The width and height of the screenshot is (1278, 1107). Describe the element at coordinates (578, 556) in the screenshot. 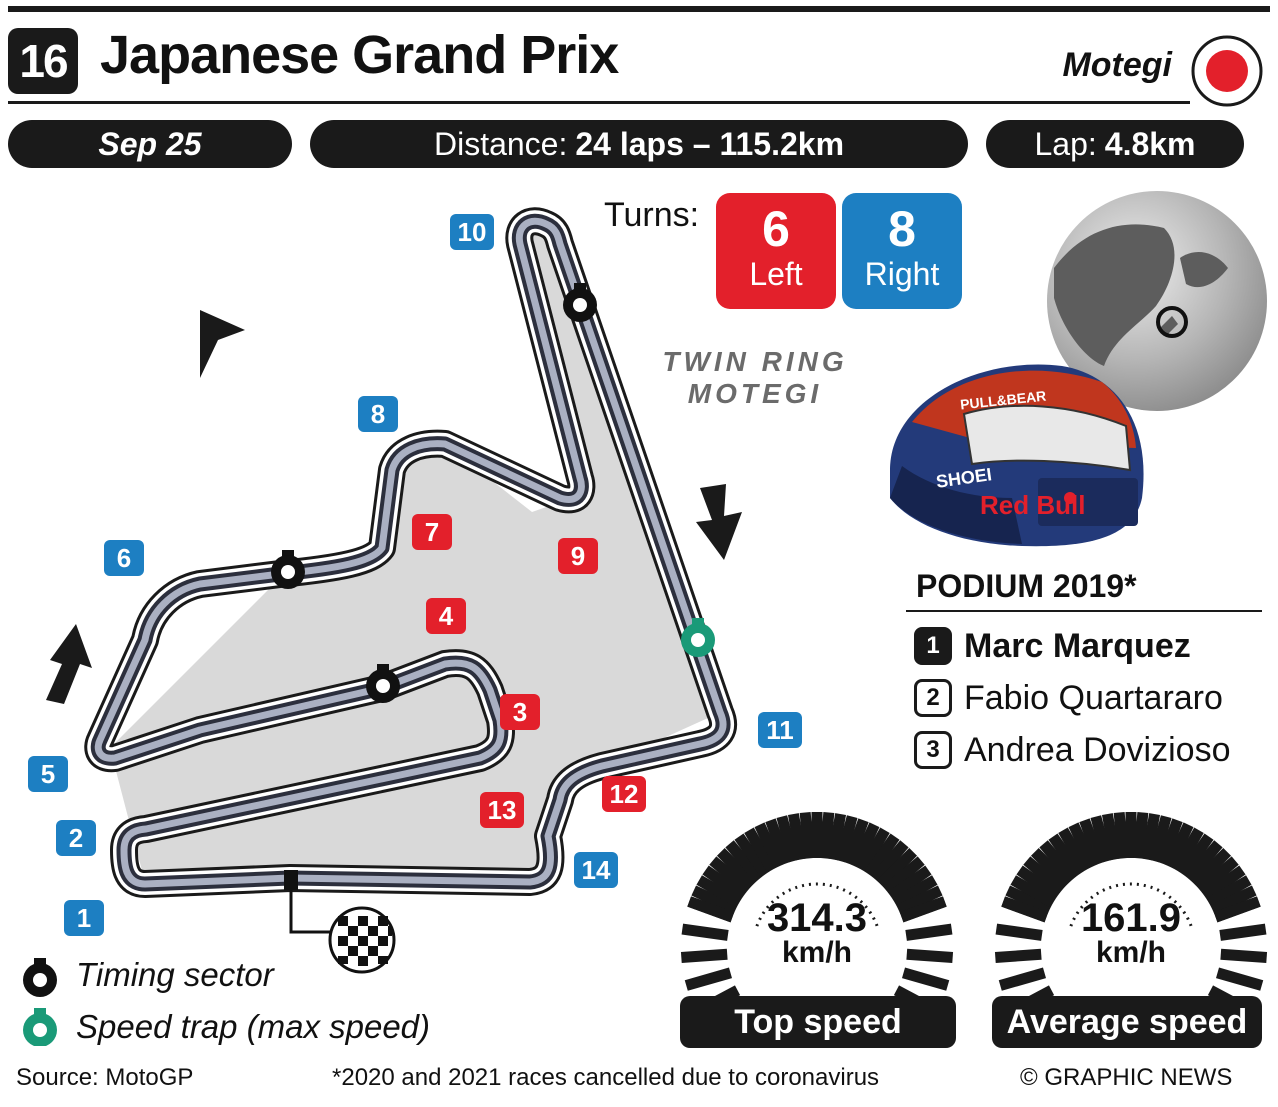

I see `corner-badge-left: 9` at that location.